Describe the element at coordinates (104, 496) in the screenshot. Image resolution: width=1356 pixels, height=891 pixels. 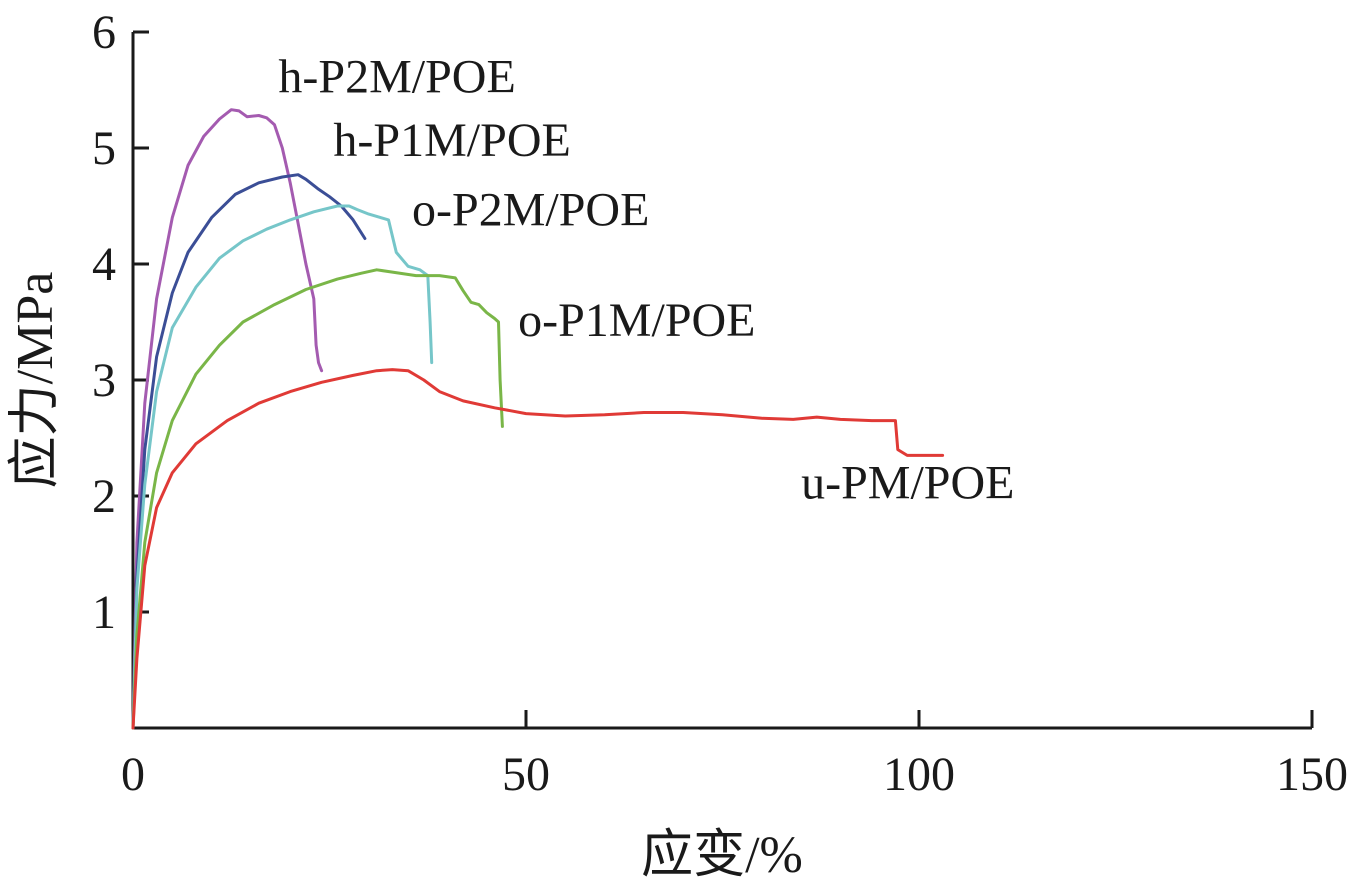
I see `y-tick-label: 2` at that location.